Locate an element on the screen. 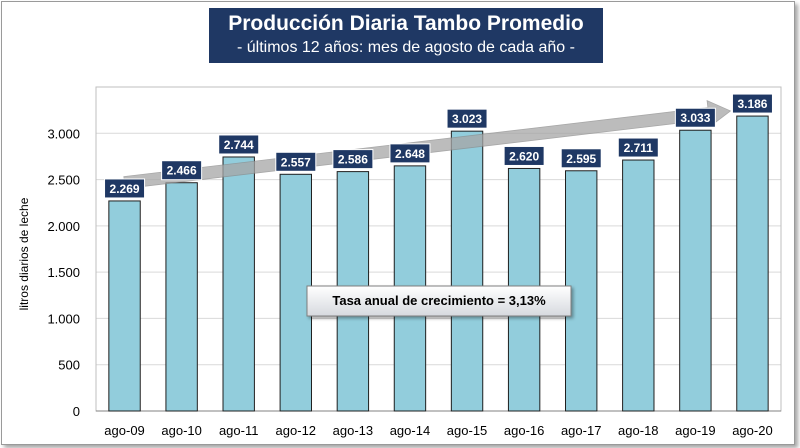  y-tick-label: 2.500 is located at coordinates (63, 180).